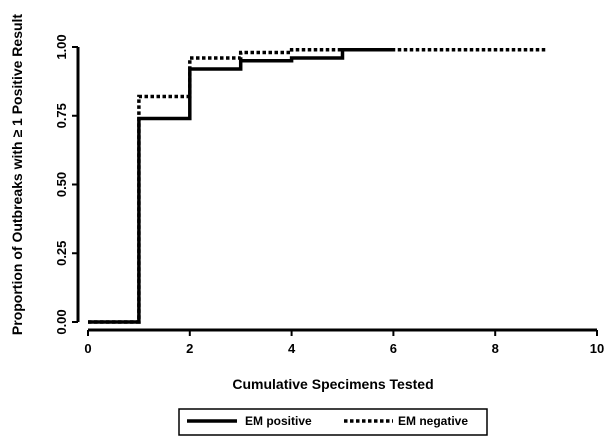 The height and width of the screenshot is (437, 608). I want to click on y-tick-label: 1.00, so click(61, 46).